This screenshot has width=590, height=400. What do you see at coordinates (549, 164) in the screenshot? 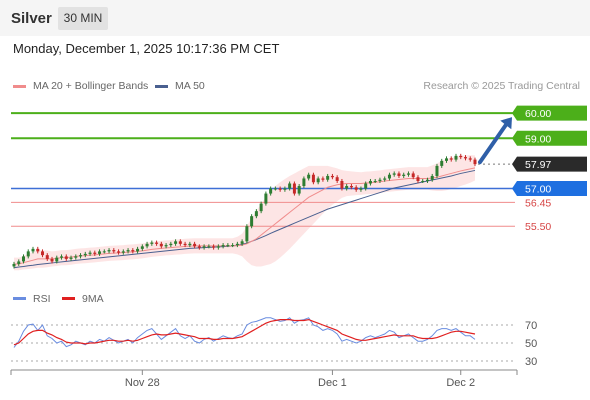
I see `last-price-badge` at bounding box center [549, 164].